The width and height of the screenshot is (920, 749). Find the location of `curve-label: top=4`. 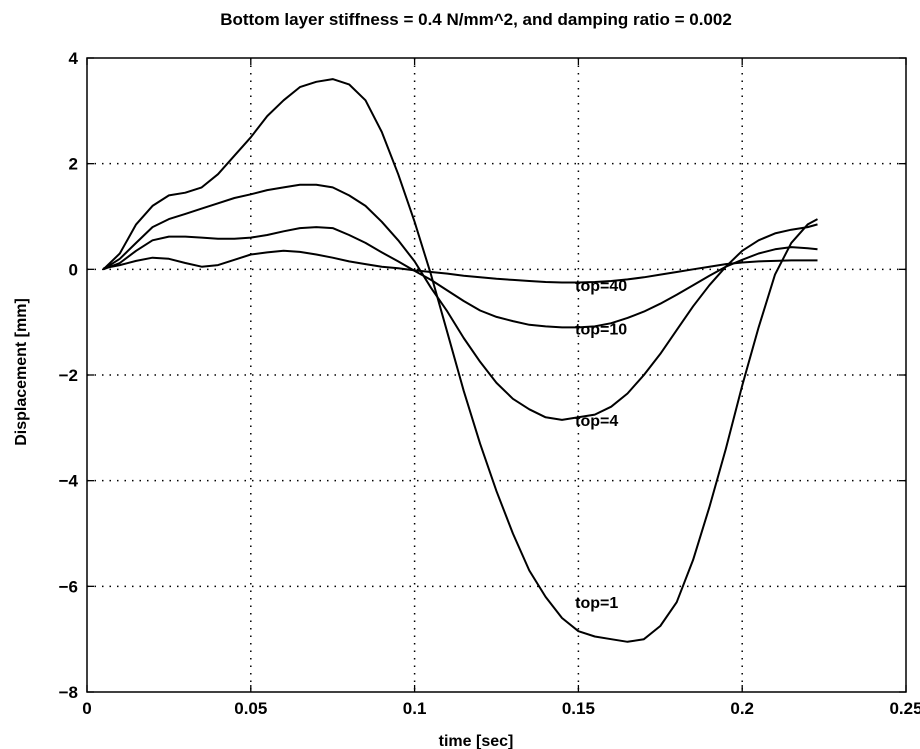

curve-label: top=4 is located at coordinates (596, 421).